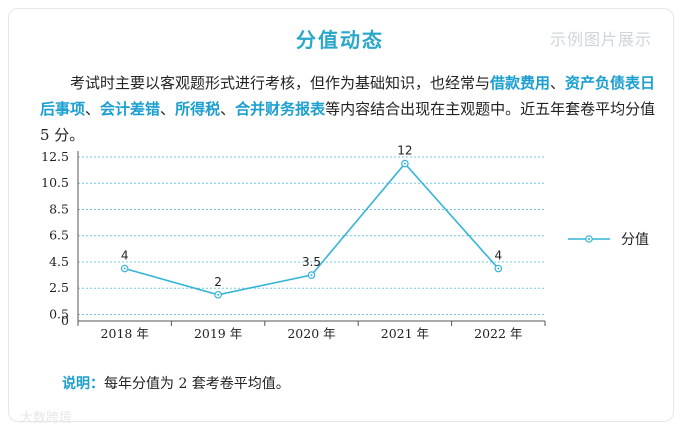 The height and width of the screenshot is (430, 680). Describe the element at coordinates (83, 384) in the screenshot. I see `note-label: 说明：` at that location.